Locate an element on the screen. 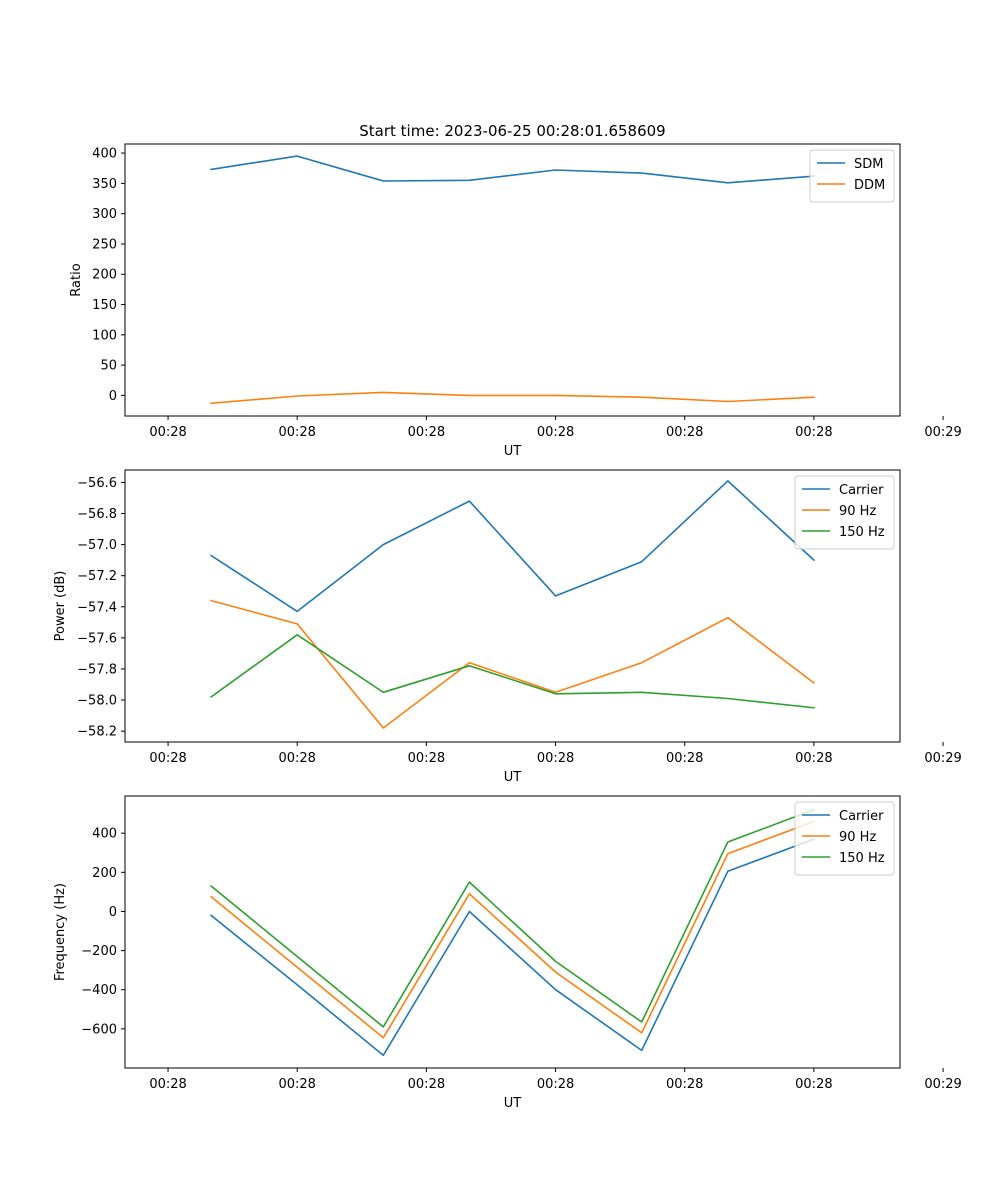 This screenshot has width=1000, height=1200. y-tick-label: −57.2 is located at coordinates (97, 576).